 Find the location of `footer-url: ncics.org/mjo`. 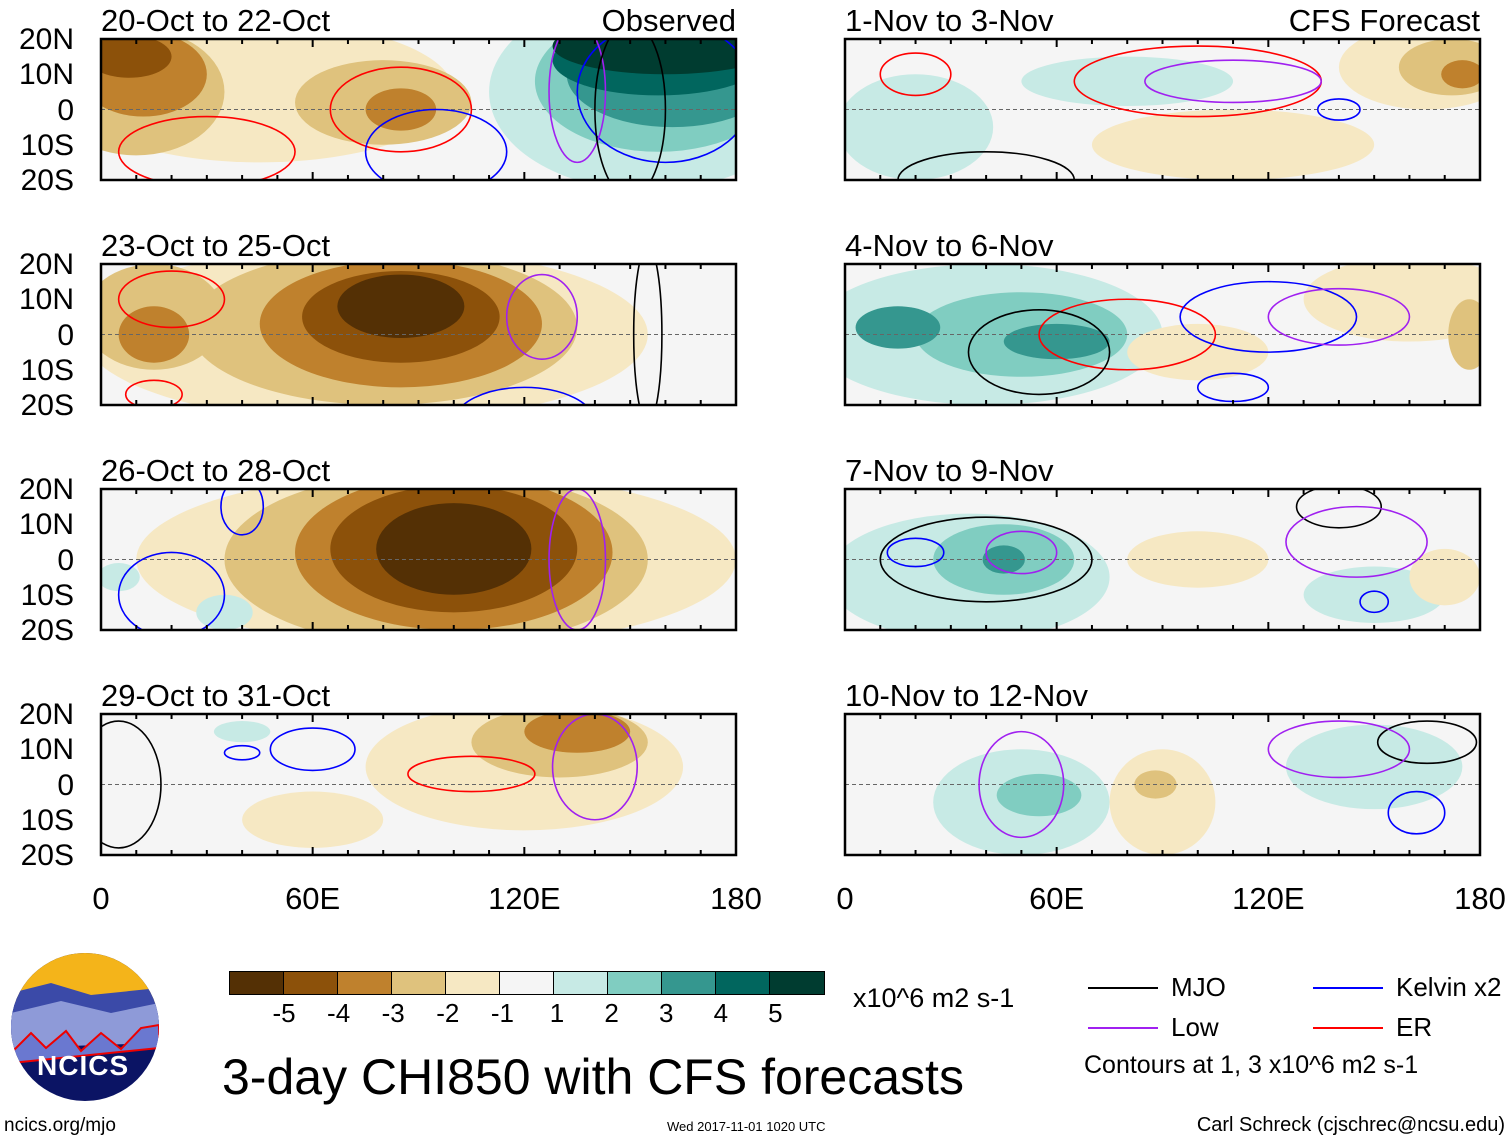

footer-url: ncics.org/mjo is located at coordinates (60, 1125).